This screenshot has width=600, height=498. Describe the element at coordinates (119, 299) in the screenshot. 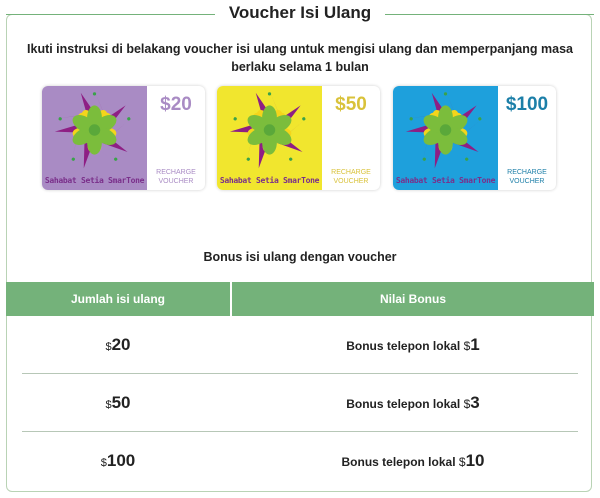

I see `column-header-amount: Jumlah isi ulang` at that location.